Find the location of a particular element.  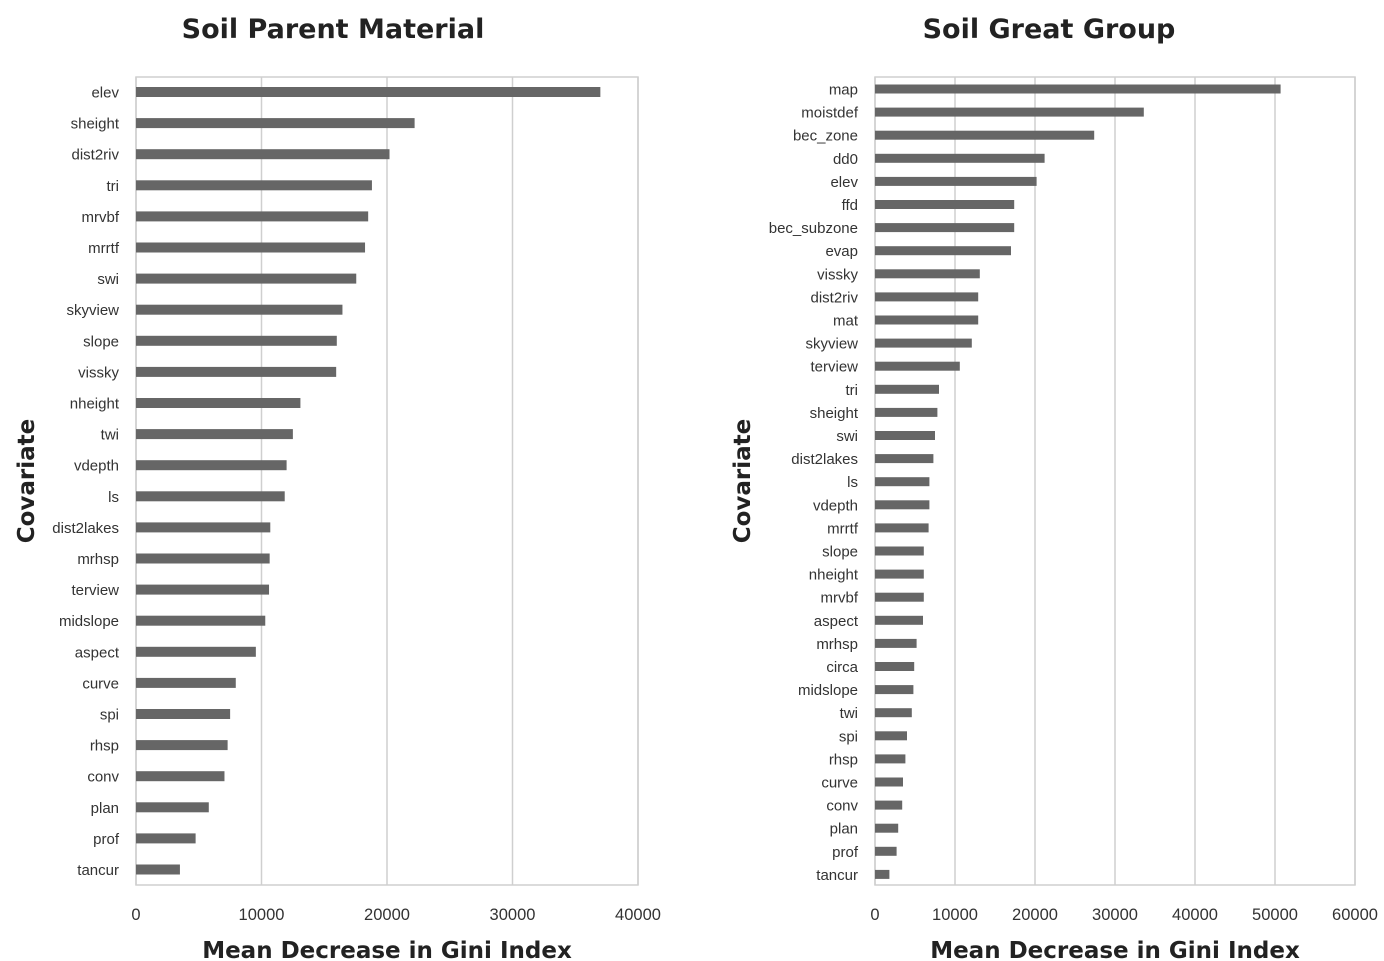

category-label: rhsp is located at coordinates (104, 746).